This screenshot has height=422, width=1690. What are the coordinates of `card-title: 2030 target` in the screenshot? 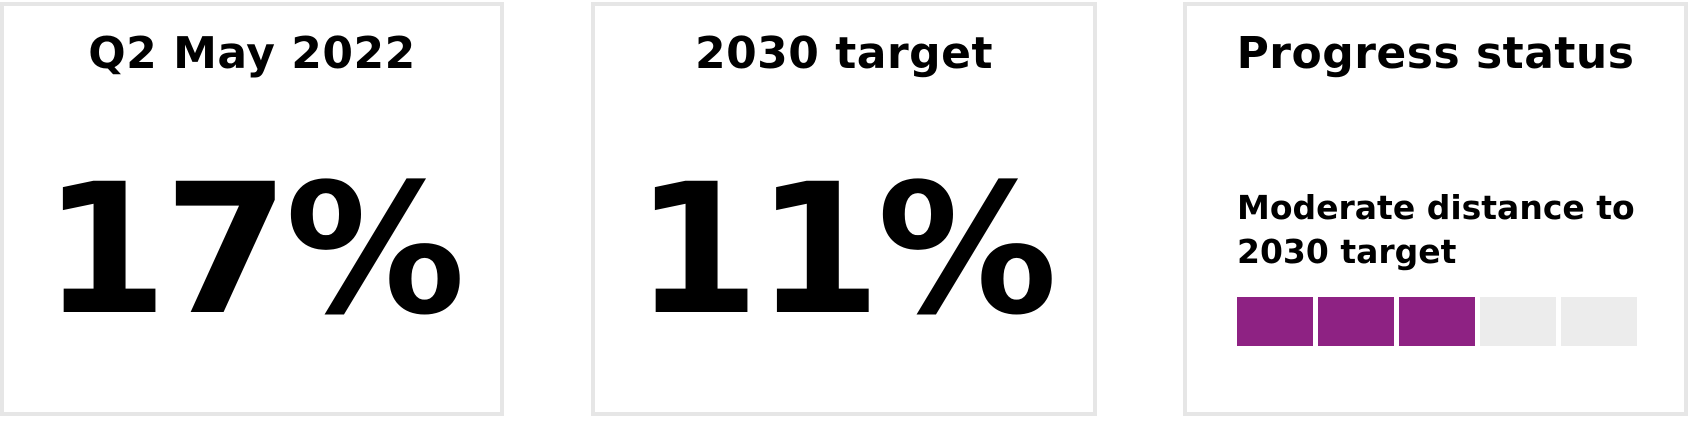 It's located at (844, 53).